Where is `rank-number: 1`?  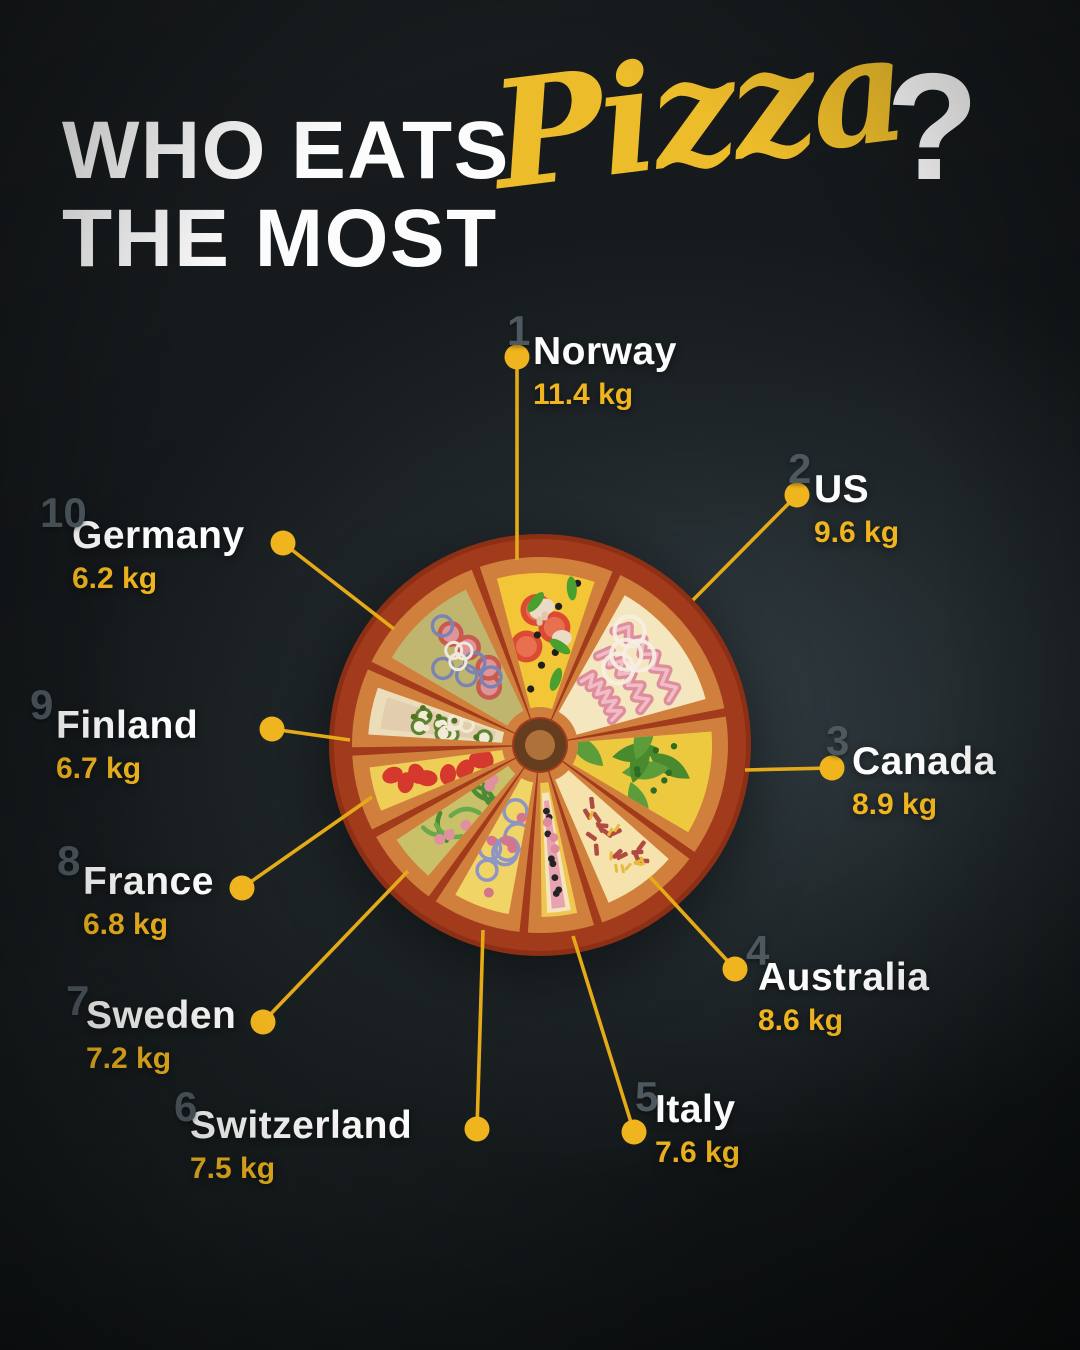 rank-number: 1 is located at coordinates (519, 330).